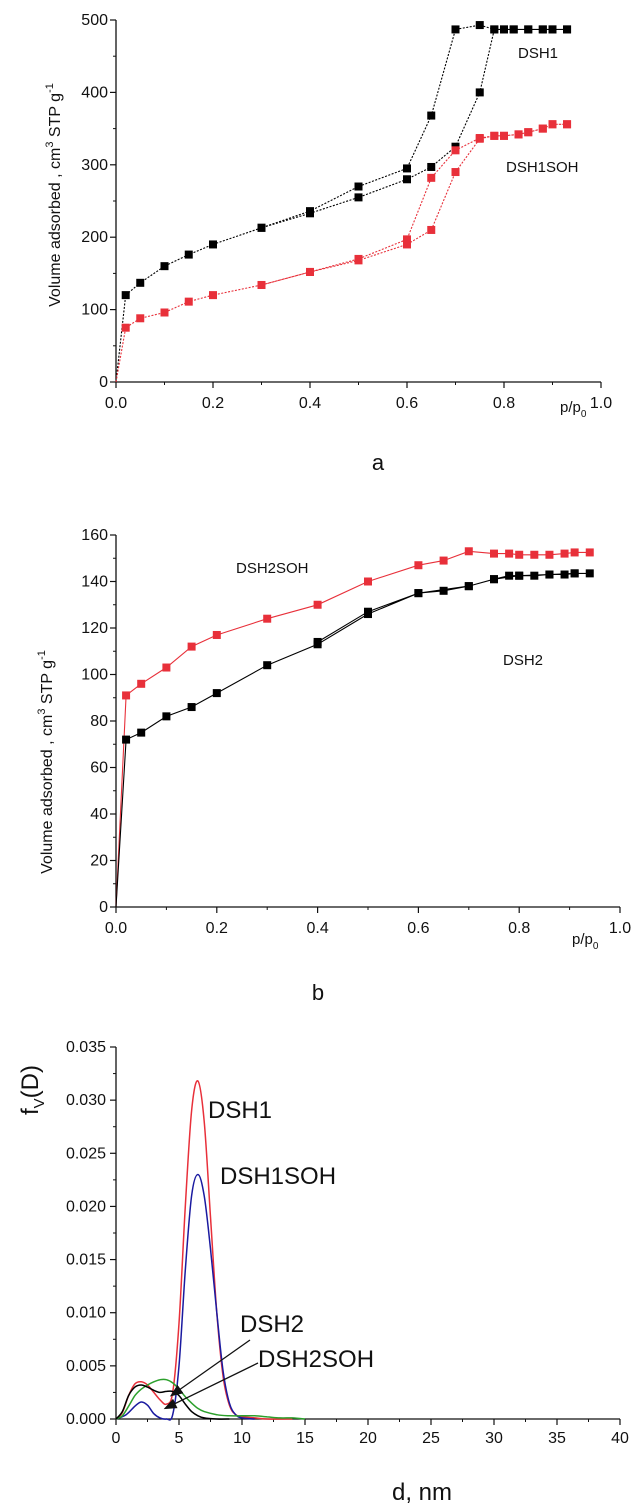  I want to click on panel-b-y-tick-label: 60, so click(99, 768).